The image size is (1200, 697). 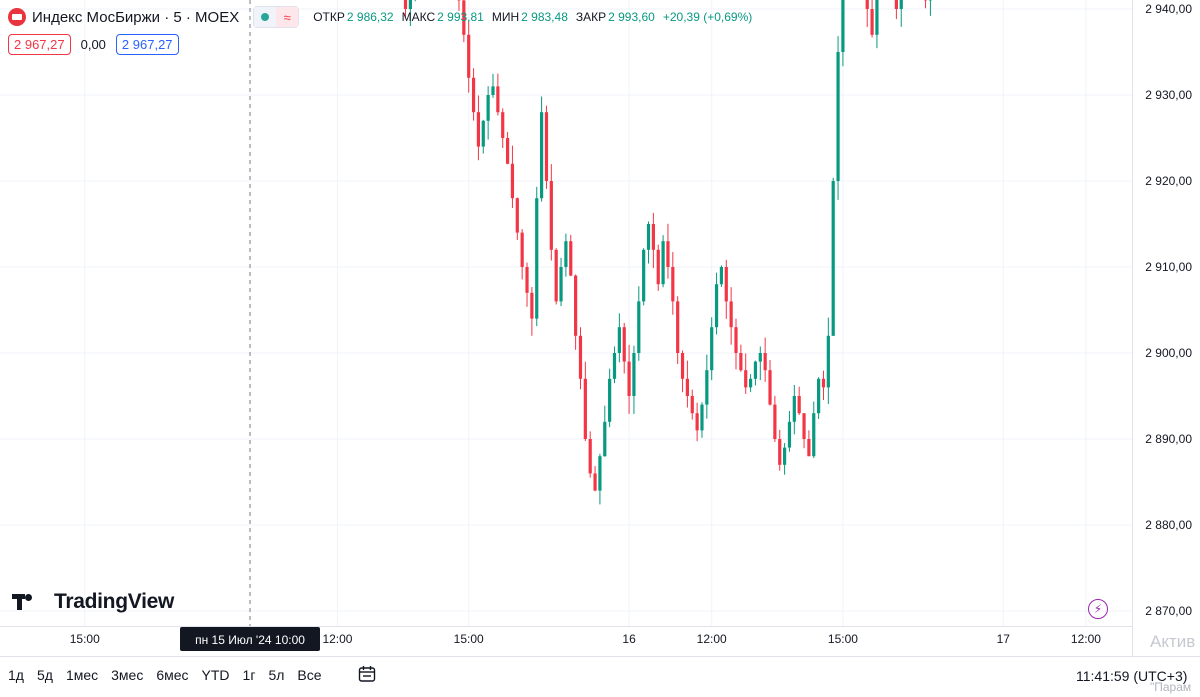 I want to click on tradingview-logo: TradingView, so click(x=93, y=602).